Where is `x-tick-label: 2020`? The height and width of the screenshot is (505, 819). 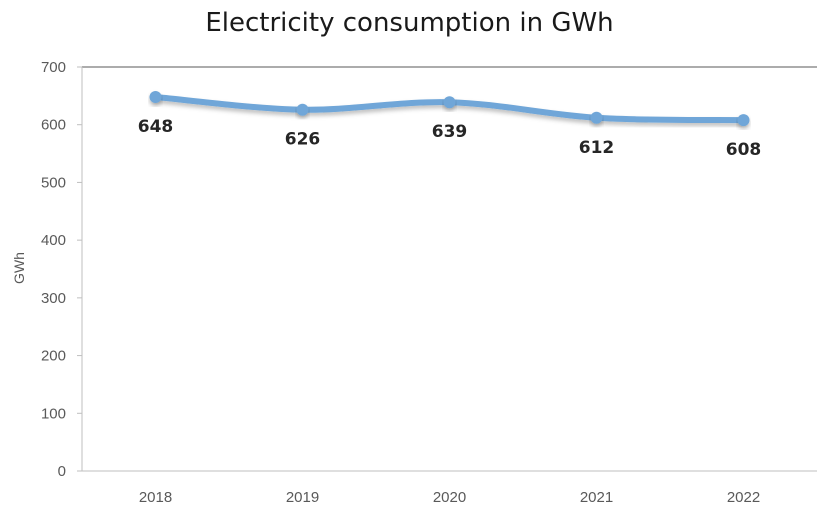 x-tick-label: 2020 is located at coordinates (449, 497).